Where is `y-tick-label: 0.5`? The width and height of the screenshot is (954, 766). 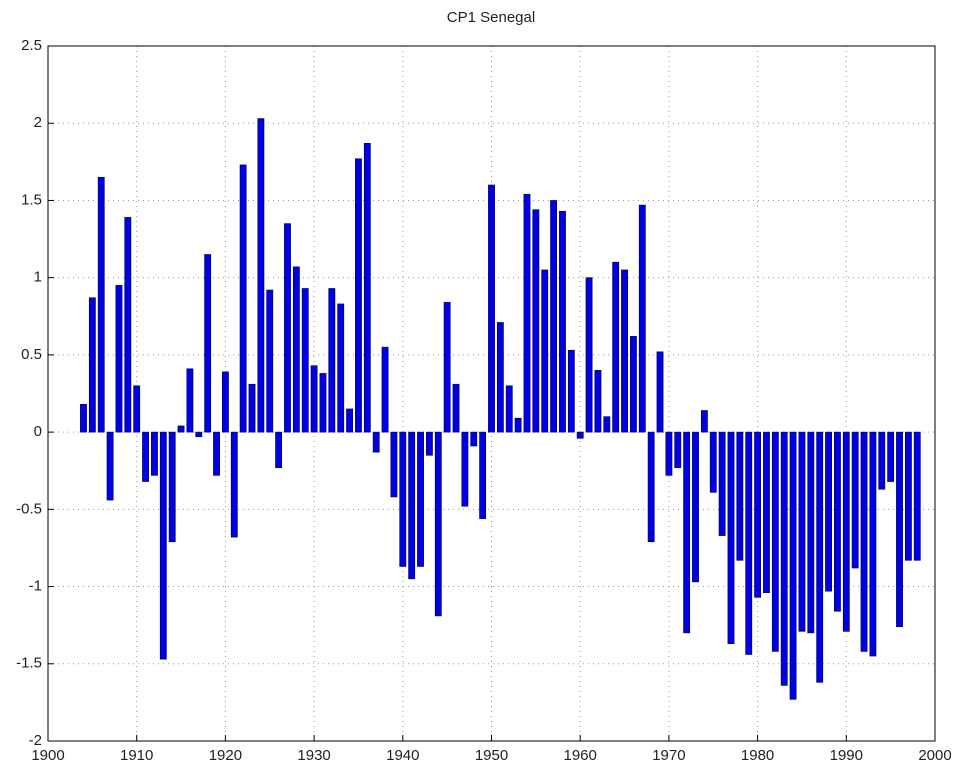 y-tick-label: 0.5 is located at coordinates (31, 354).